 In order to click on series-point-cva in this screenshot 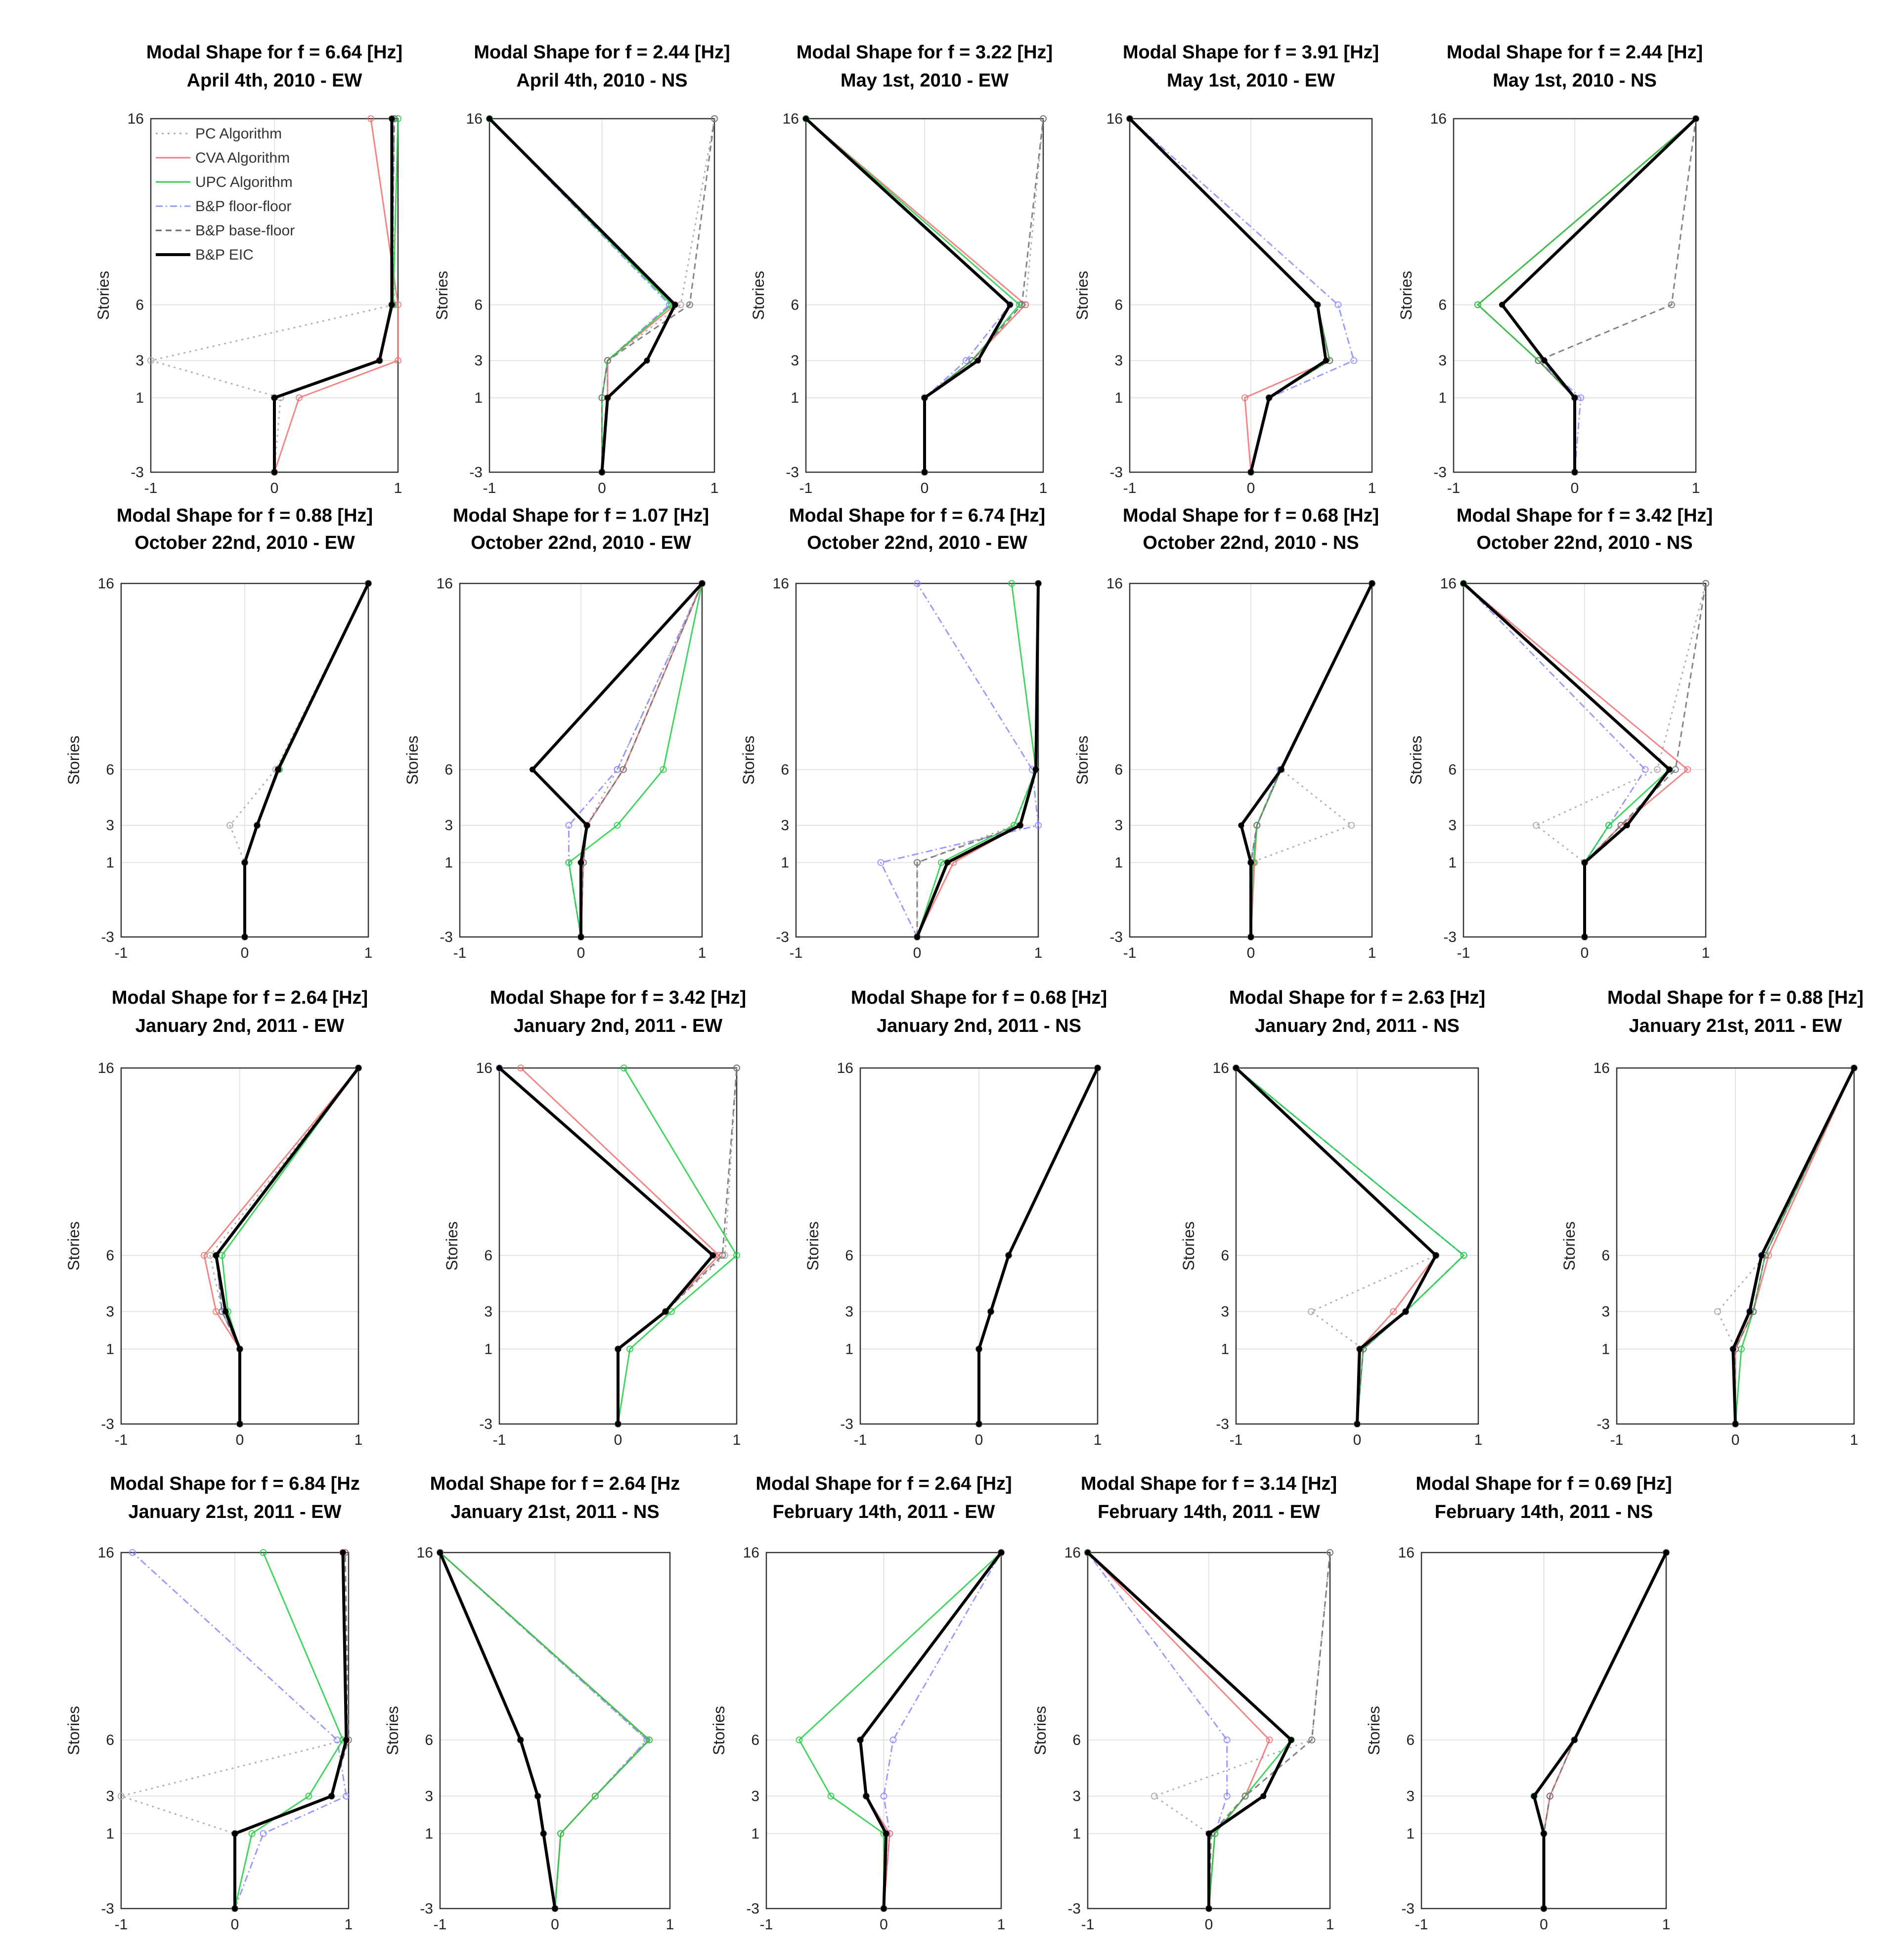, I will do `click(204, 1255)`.